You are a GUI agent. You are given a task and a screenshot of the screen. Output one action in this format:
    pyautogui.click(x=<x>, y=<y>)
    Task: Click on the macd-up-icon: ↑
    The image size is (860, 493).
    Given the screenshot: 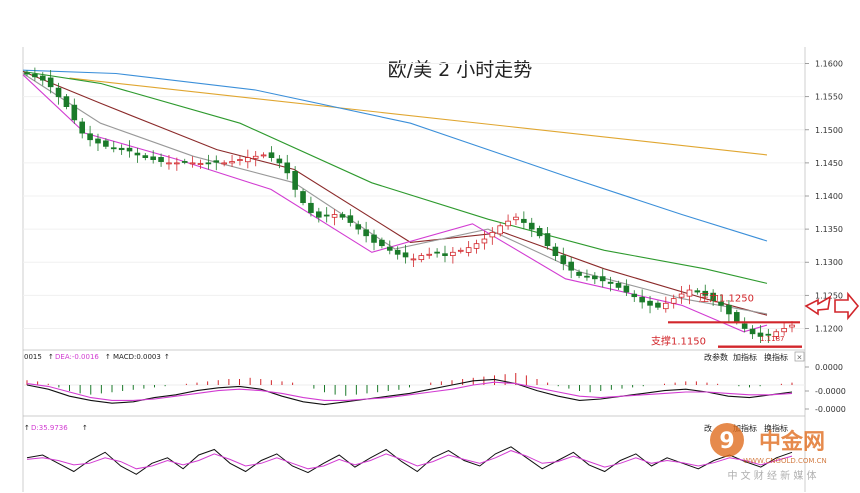 What is the action you would take?
    pyautogui.click(x=51, y=357)
    